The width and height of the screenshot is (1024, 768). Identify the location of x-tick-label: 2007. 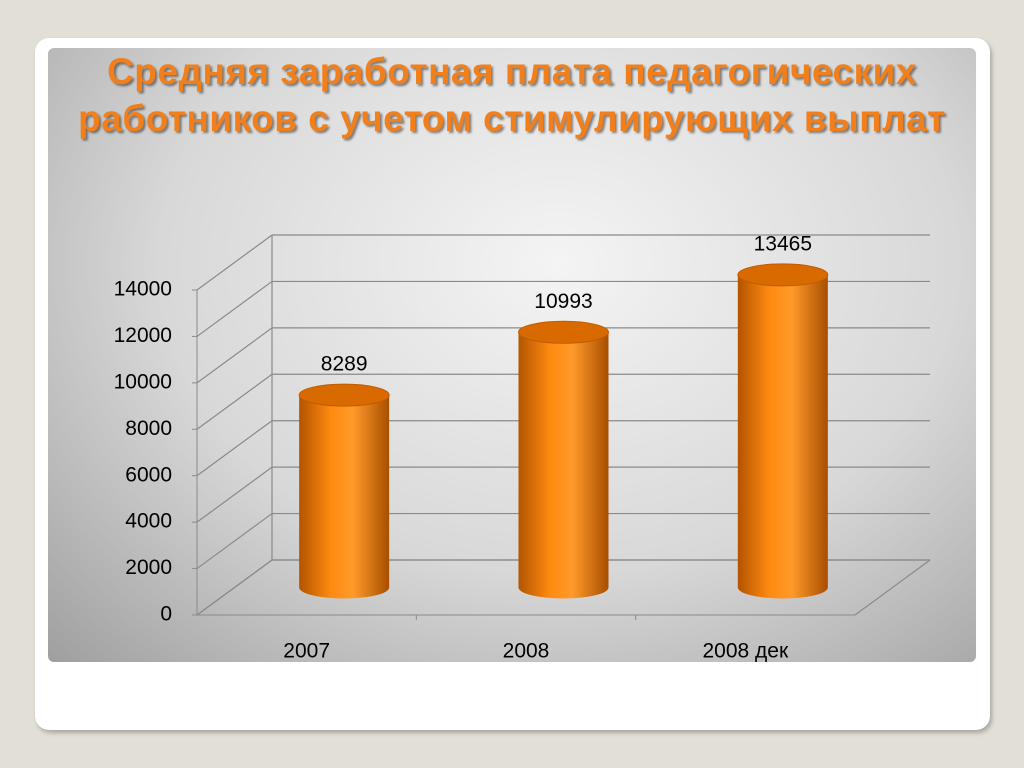
(306, 651).